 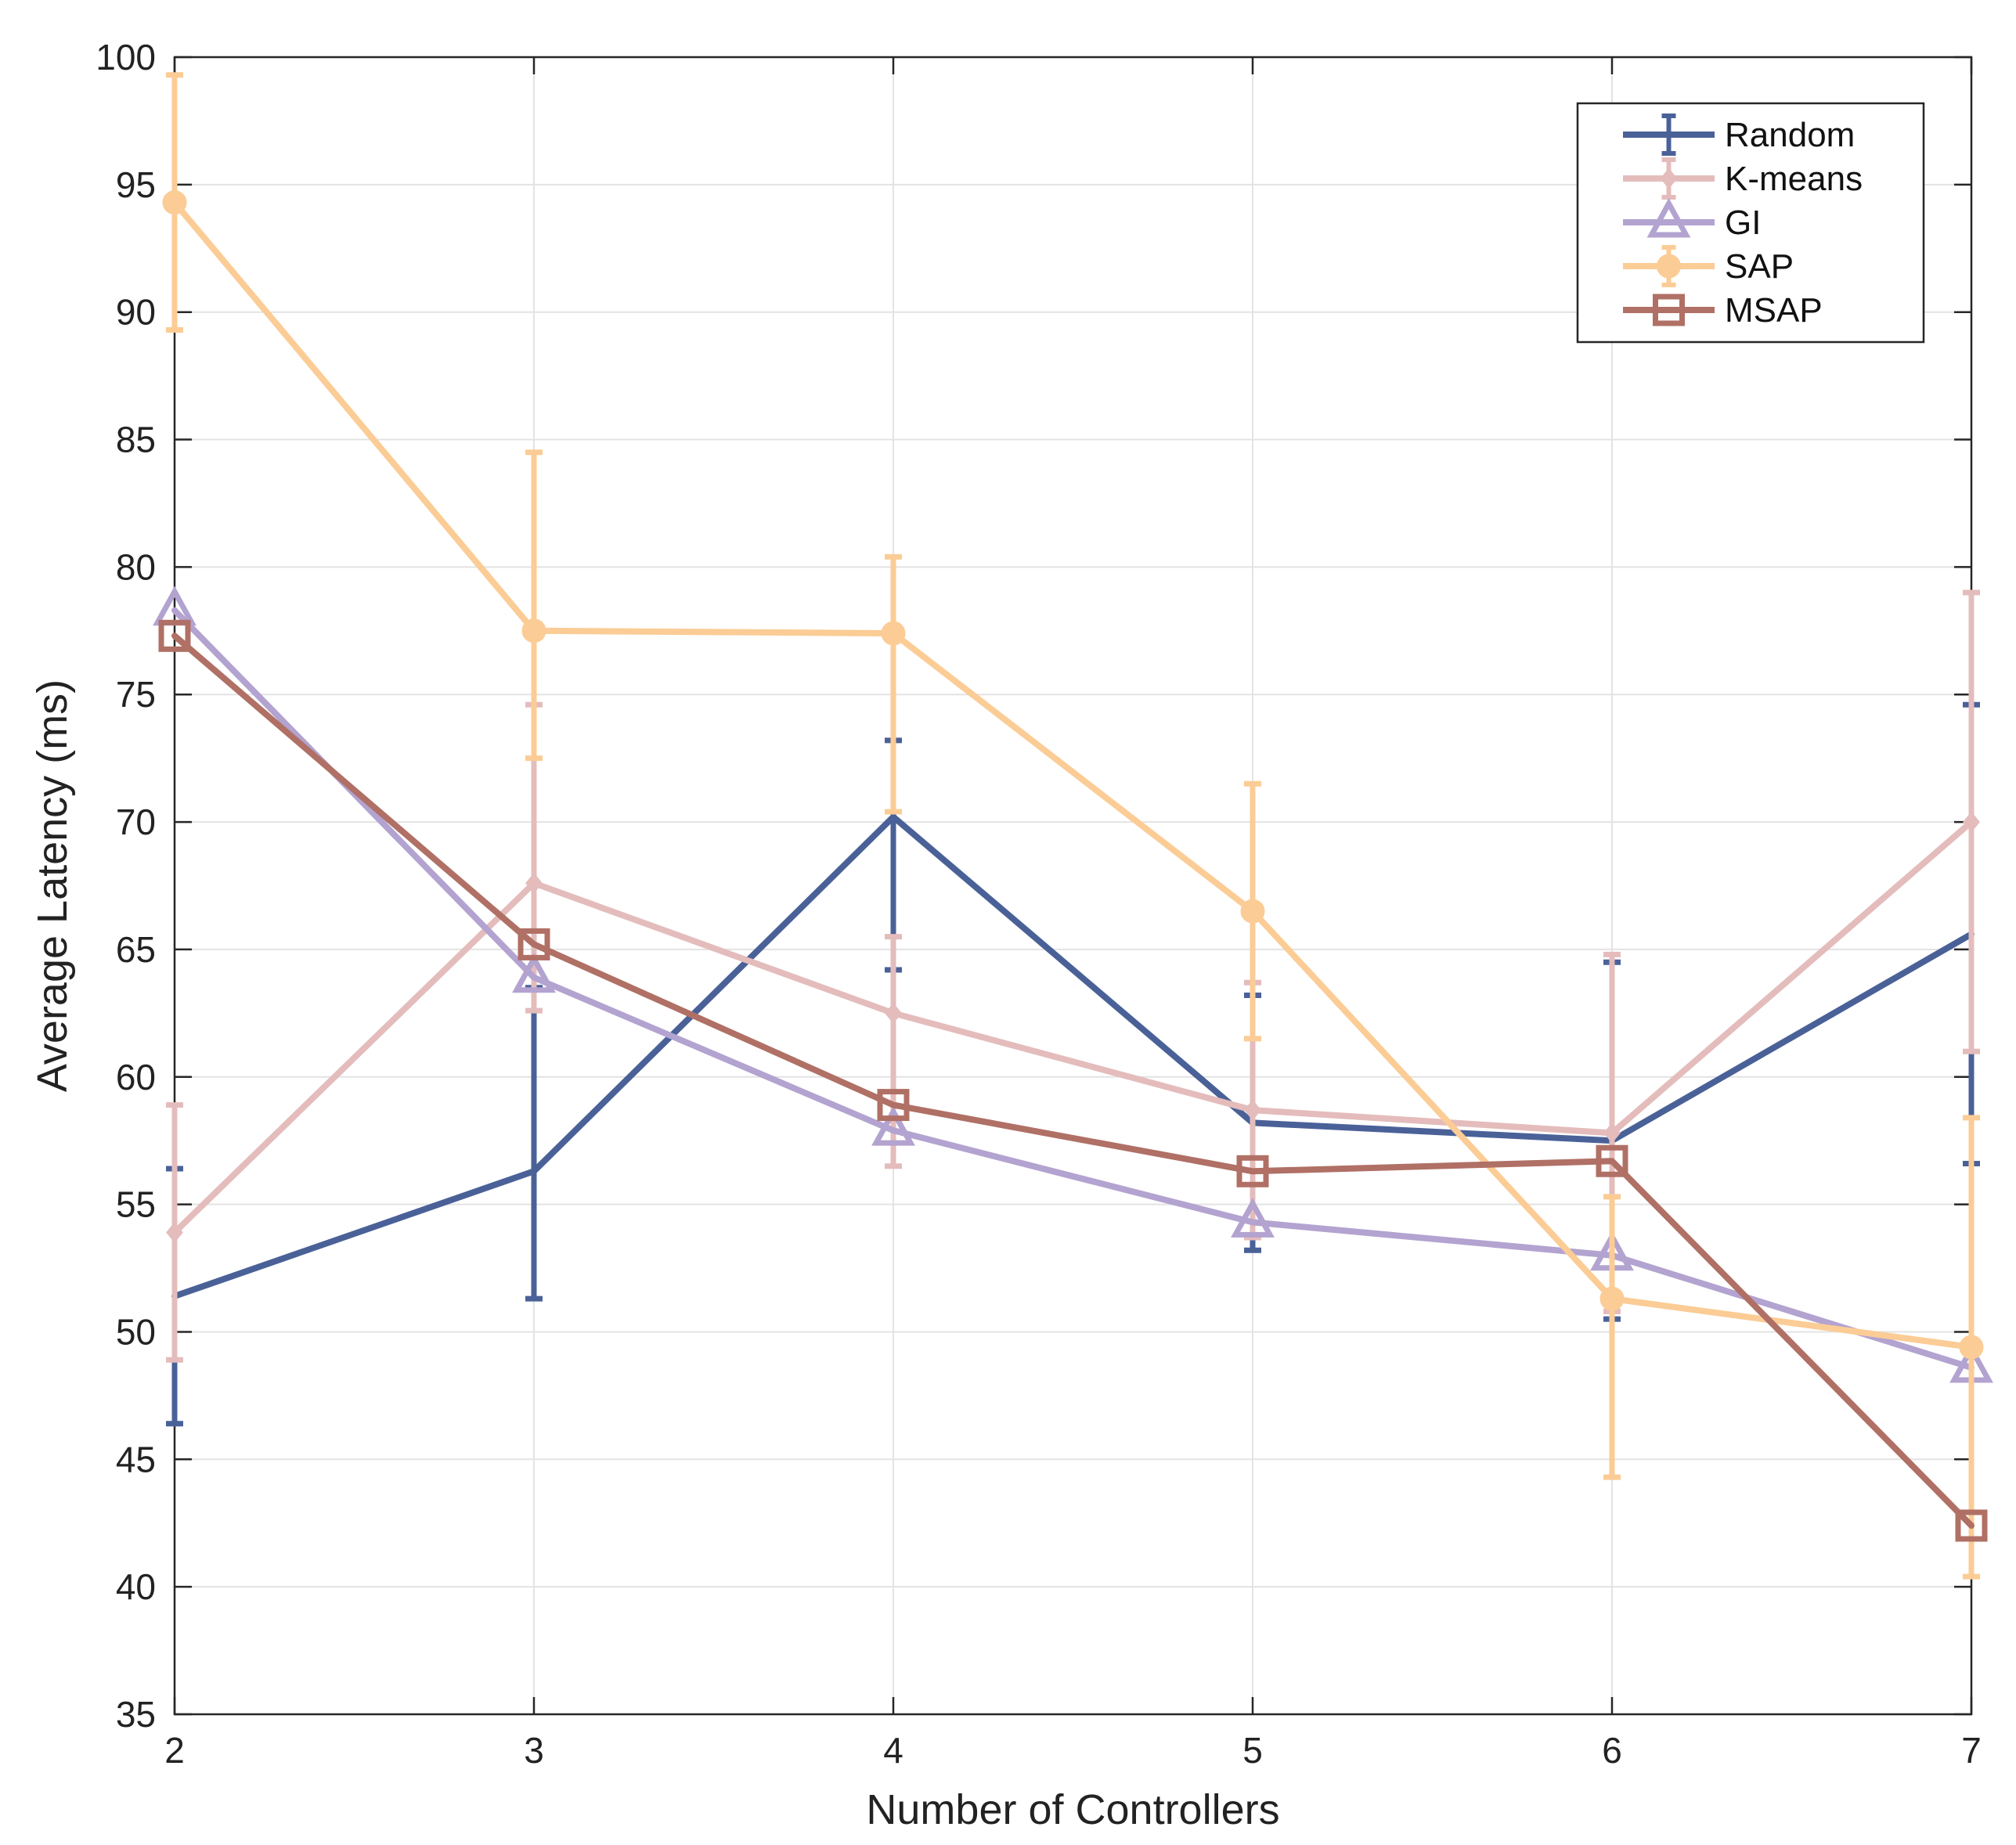 I want to click on legend-label: SAP, so click(x=1760, y=266).